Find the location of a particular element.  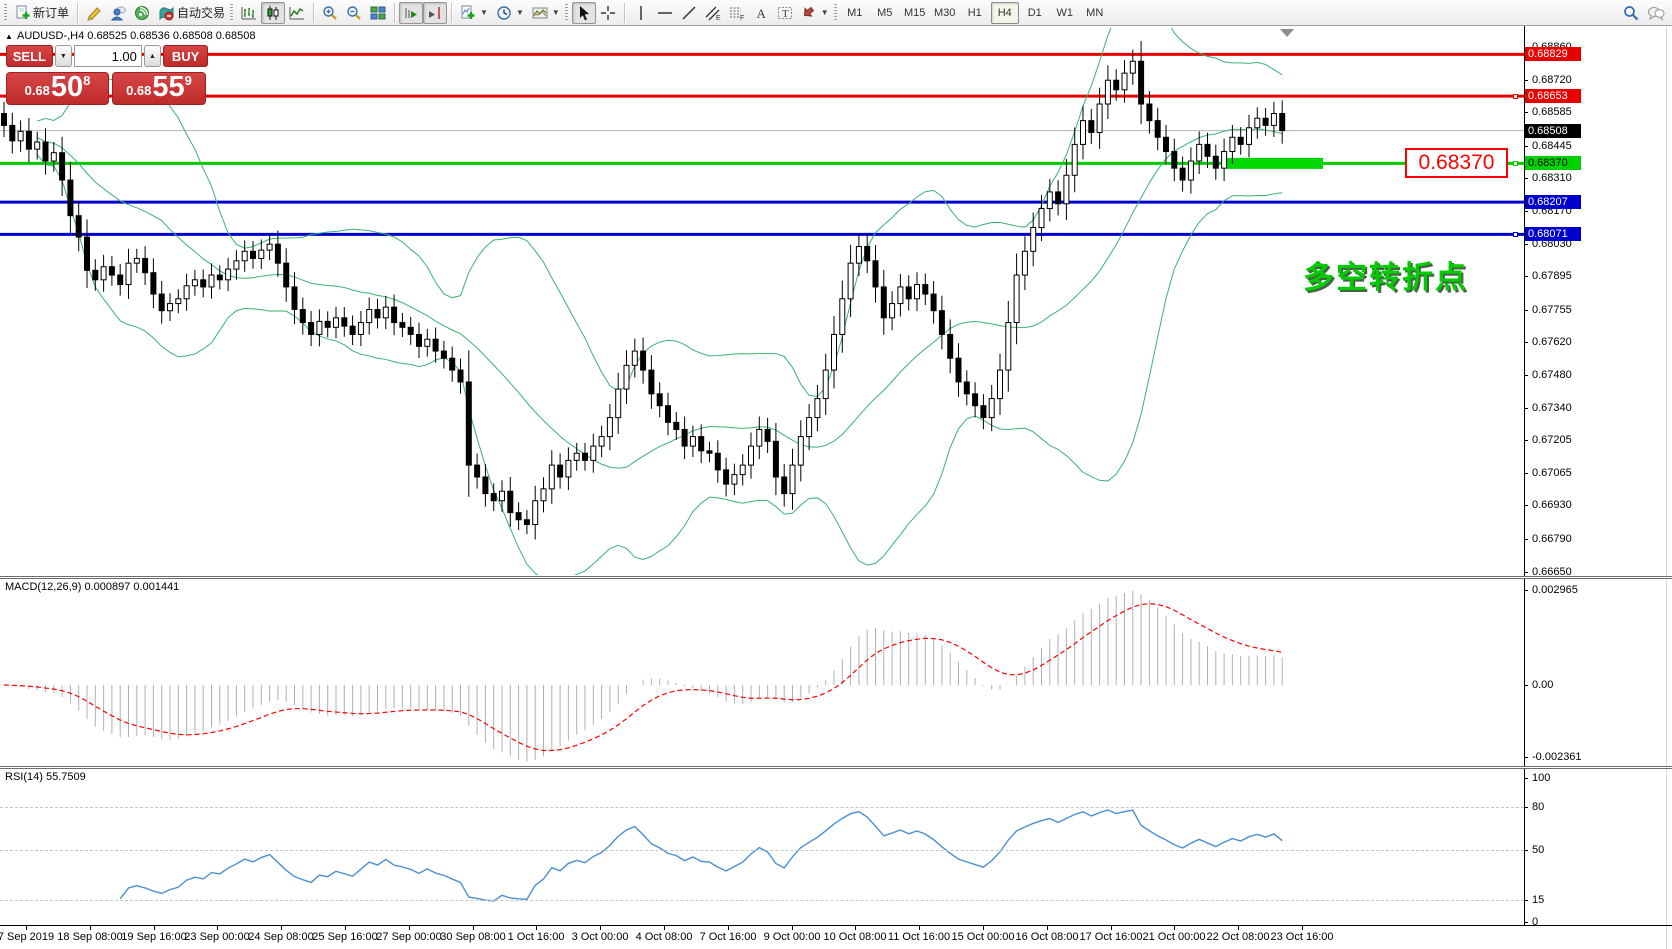

chart-candles-button is located at coordinates (273, 12).